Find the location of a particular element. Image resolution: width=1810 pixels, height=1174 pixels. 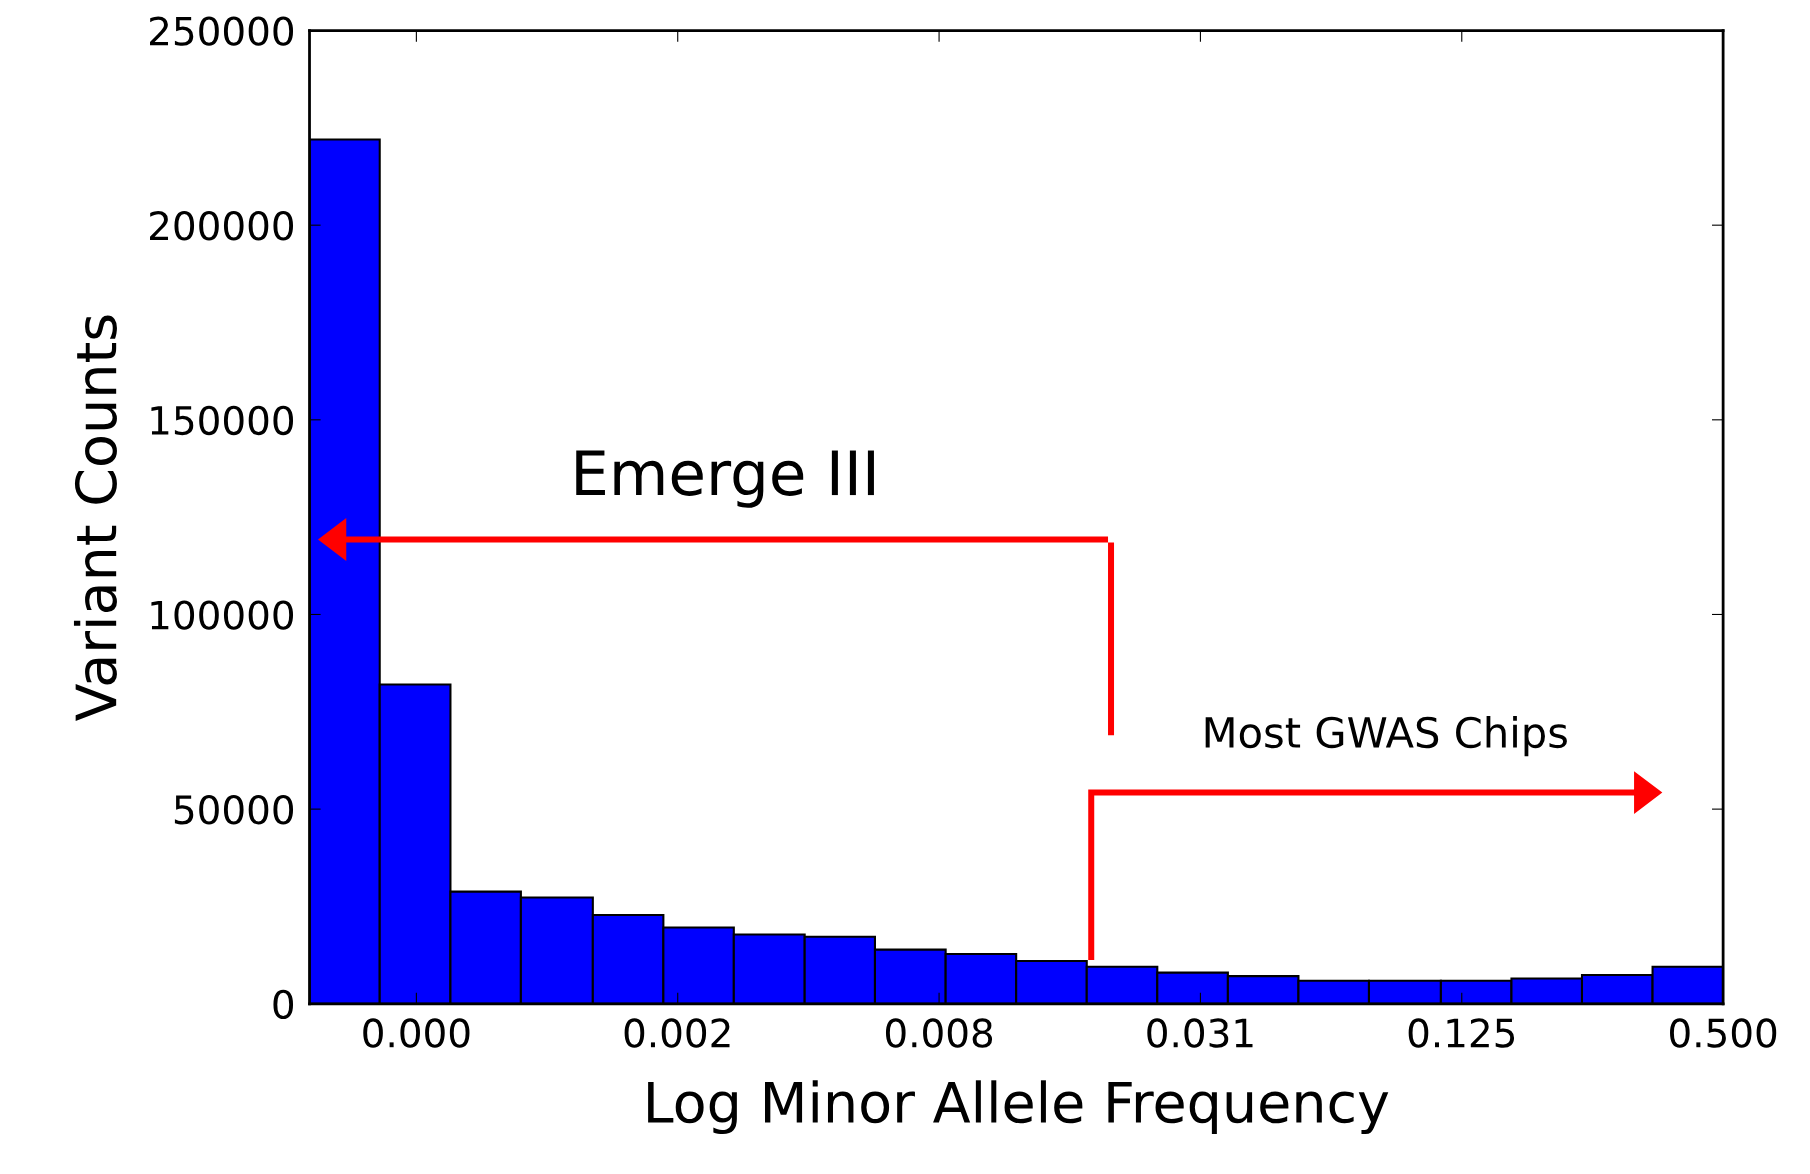

y-tick-label: 100000 is located at coordinates (222, 615).